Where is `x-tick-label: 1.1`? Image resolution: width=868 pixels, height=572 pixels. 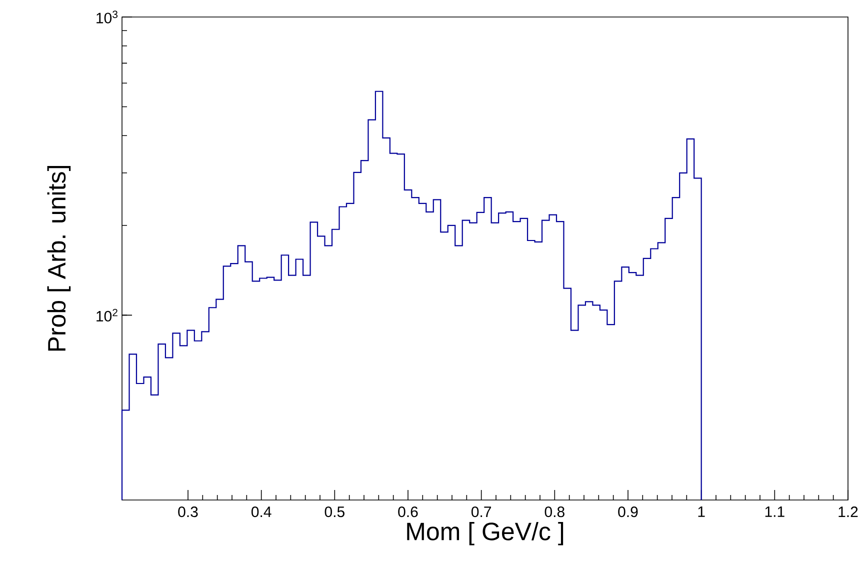 x-tick-label: 1.1 is located at coordinates (774, 511).